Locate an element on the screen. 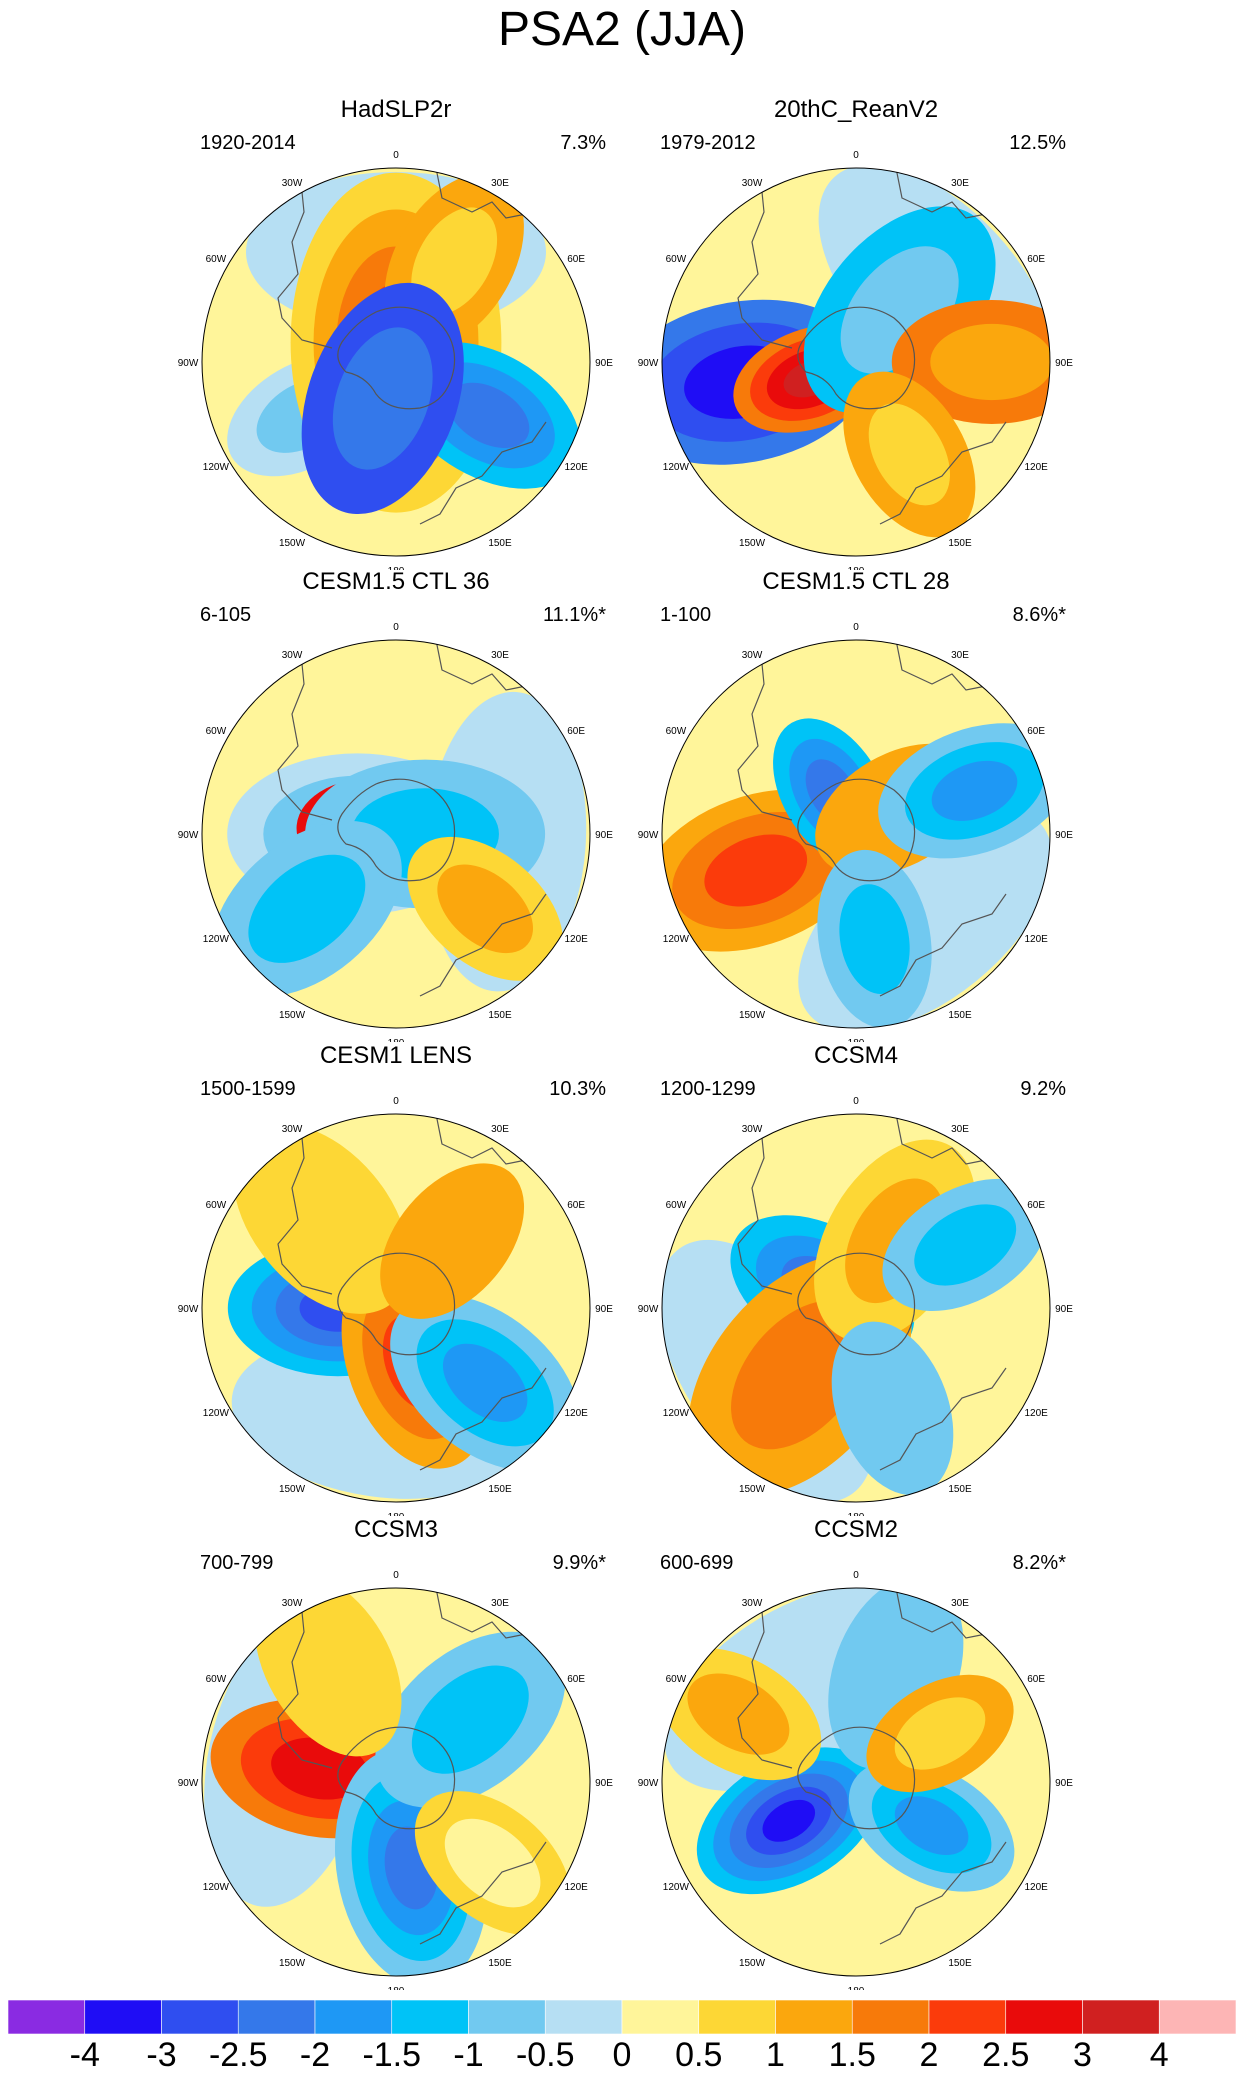  period-label: 600-699 is located at coordinates (697, 1563).